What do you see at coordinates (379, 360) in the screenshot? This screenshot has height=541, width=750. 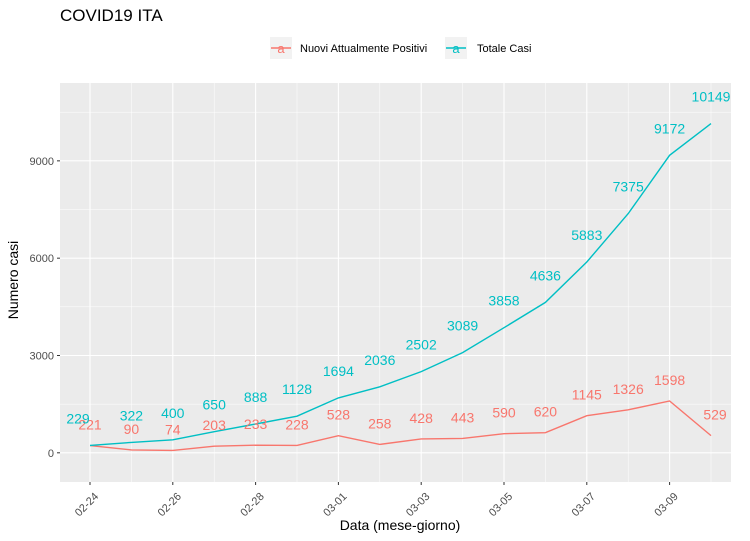 I see `data-label: 2036` at bounding box center [379, 360].